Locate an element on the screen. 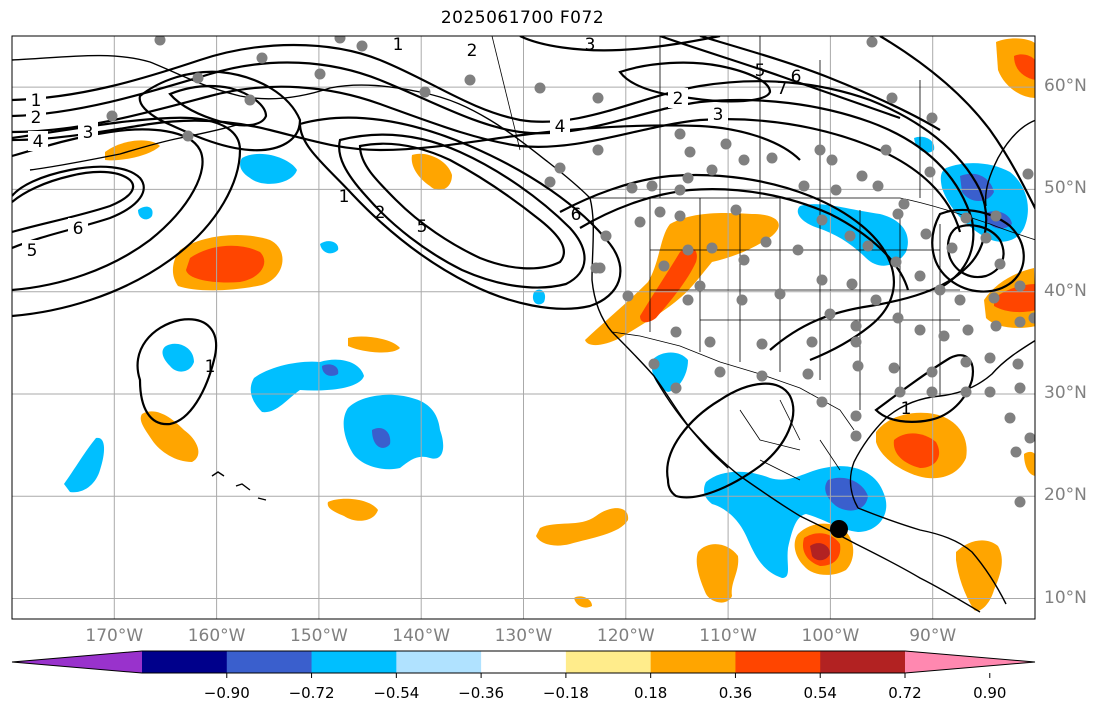  lon-tick-label: 120°W is located at coordinates (625, 636).